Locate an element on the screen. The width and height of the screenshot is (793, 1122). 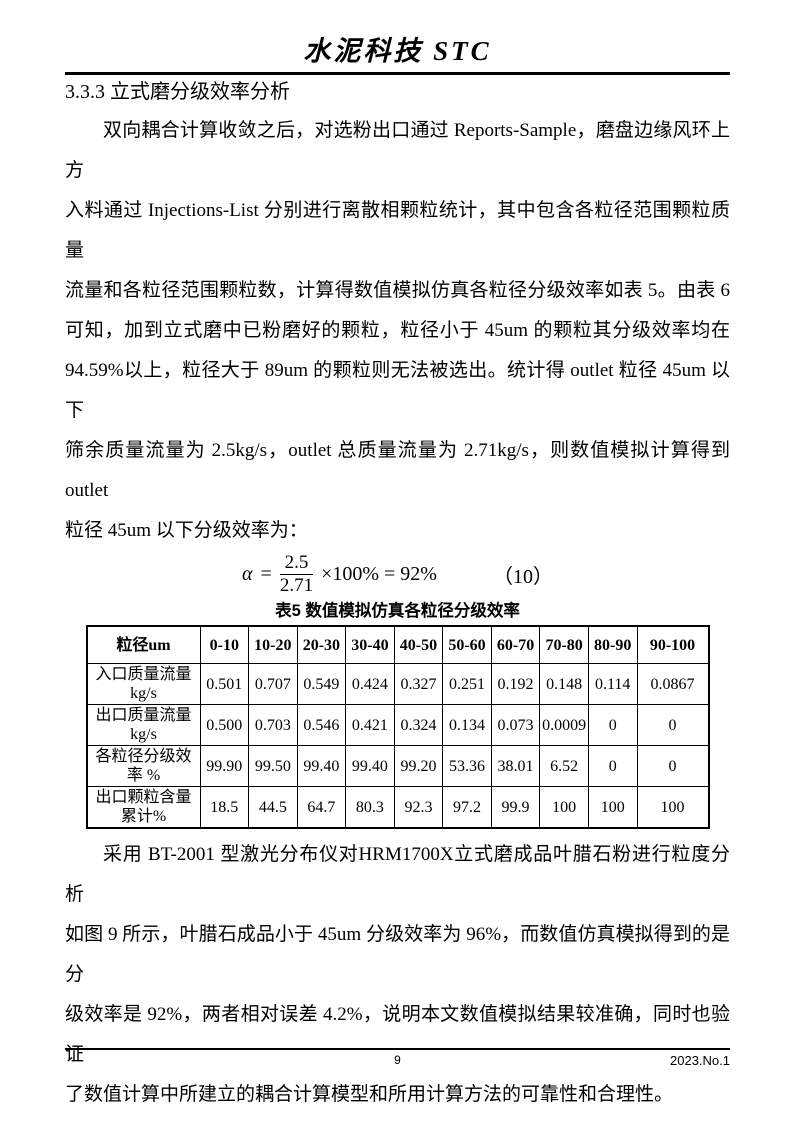
table5-cell: 38.01 is located at coordinates (515, 766).